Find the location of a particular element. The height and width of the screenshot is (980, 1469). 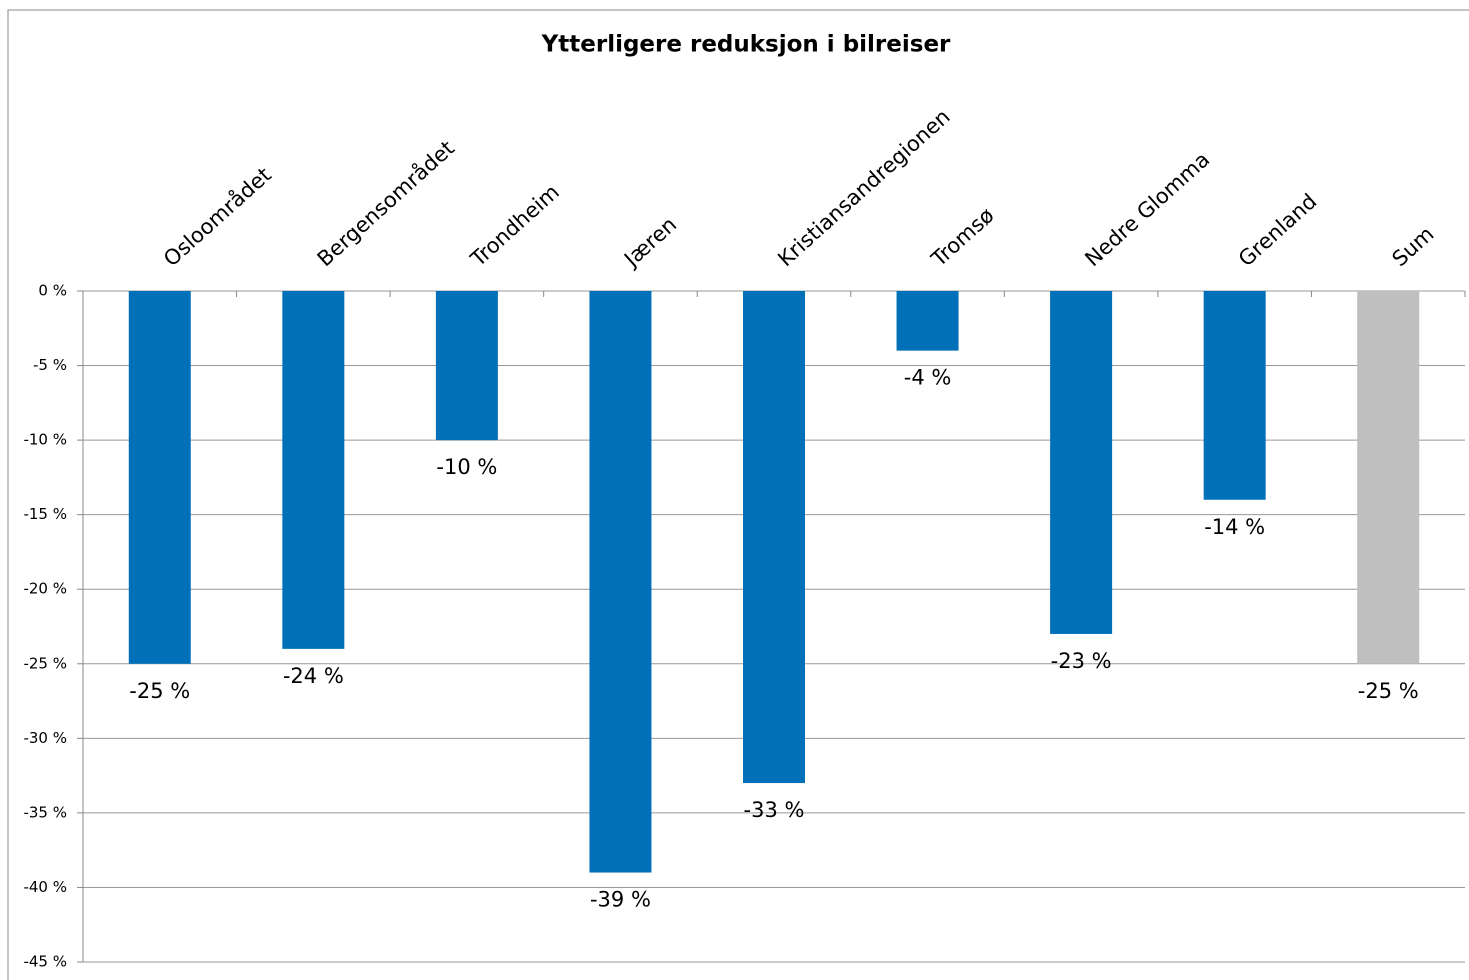

y-tick-label: -45 % is located at coordinates (45, 962).